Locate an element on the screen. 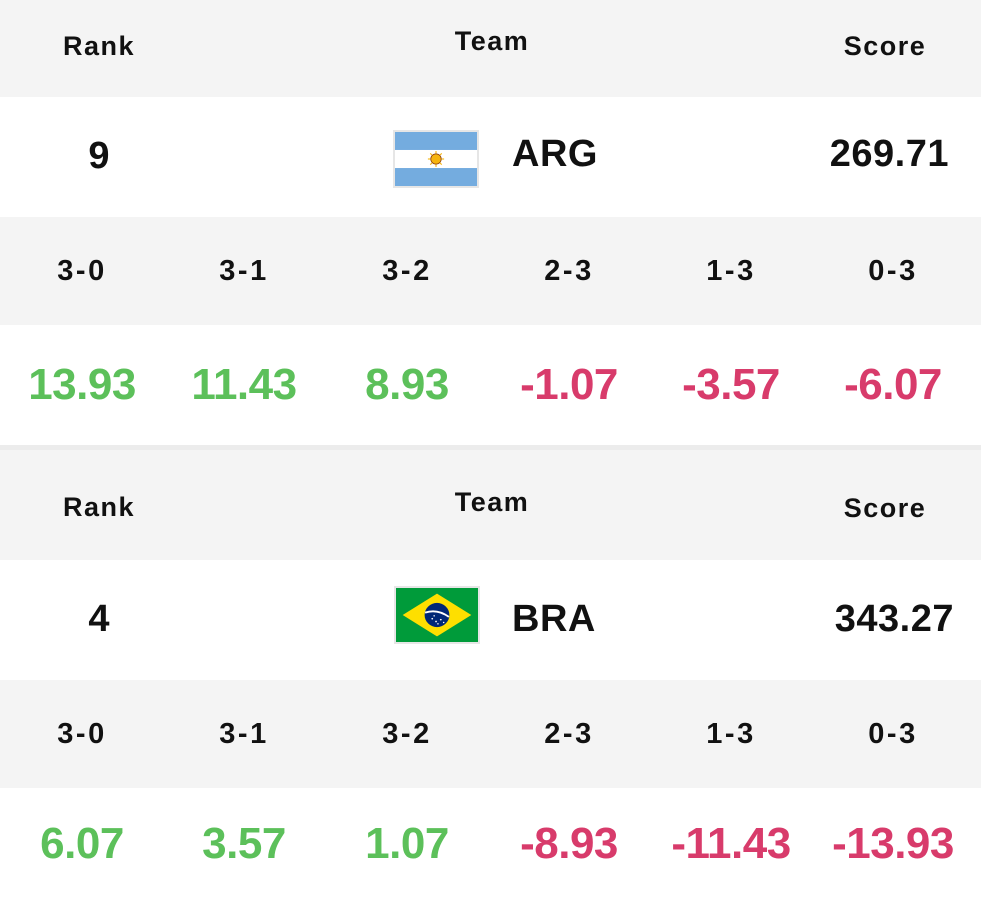 The height and width of the screenshot is (899, 981). result-value: -1.07 is located at coordinates (569, 384).